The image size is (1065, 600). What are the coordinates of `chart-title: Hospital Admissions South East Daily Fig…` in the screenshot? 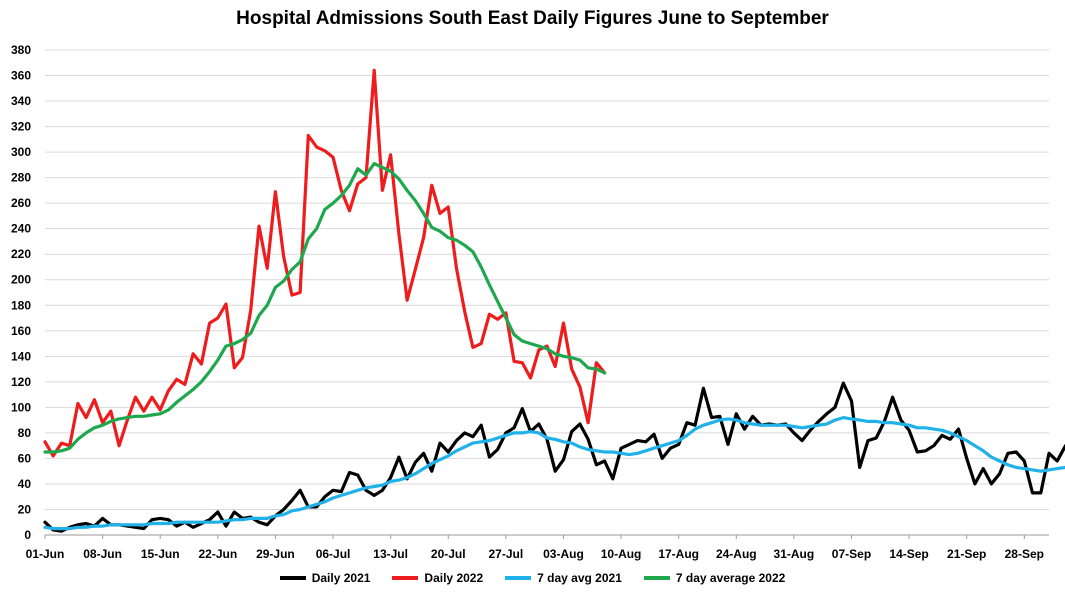 It's located at (532, 18).